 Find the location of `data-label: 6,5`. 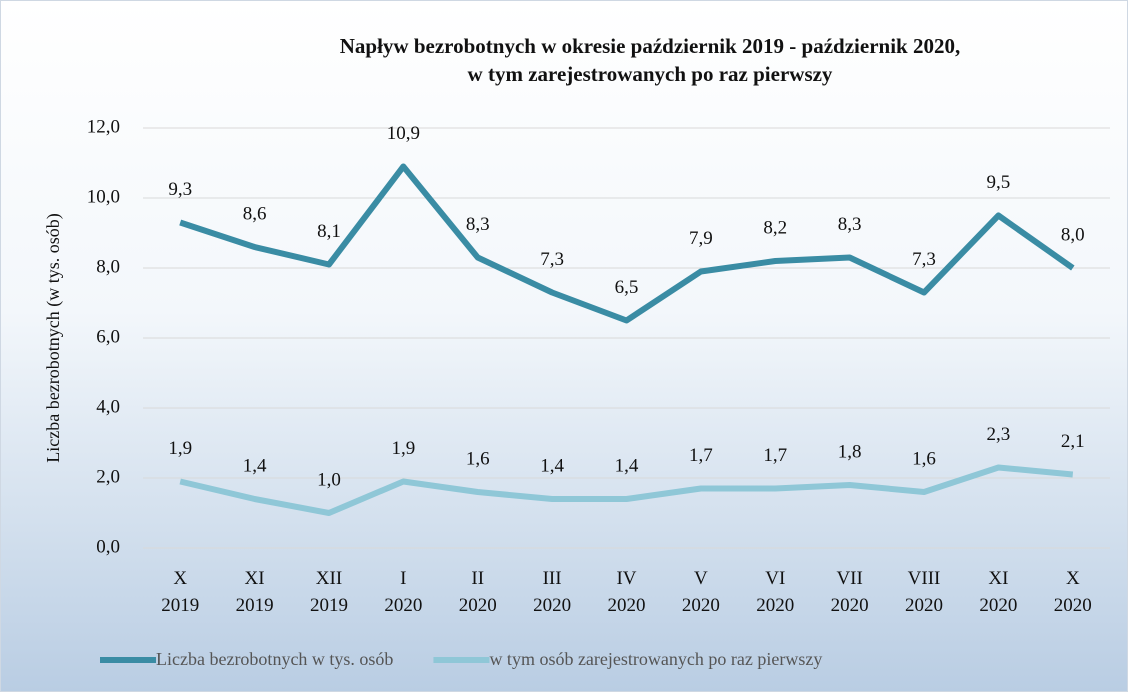

data-label: 6,5 is located at coordinates (627, 287).